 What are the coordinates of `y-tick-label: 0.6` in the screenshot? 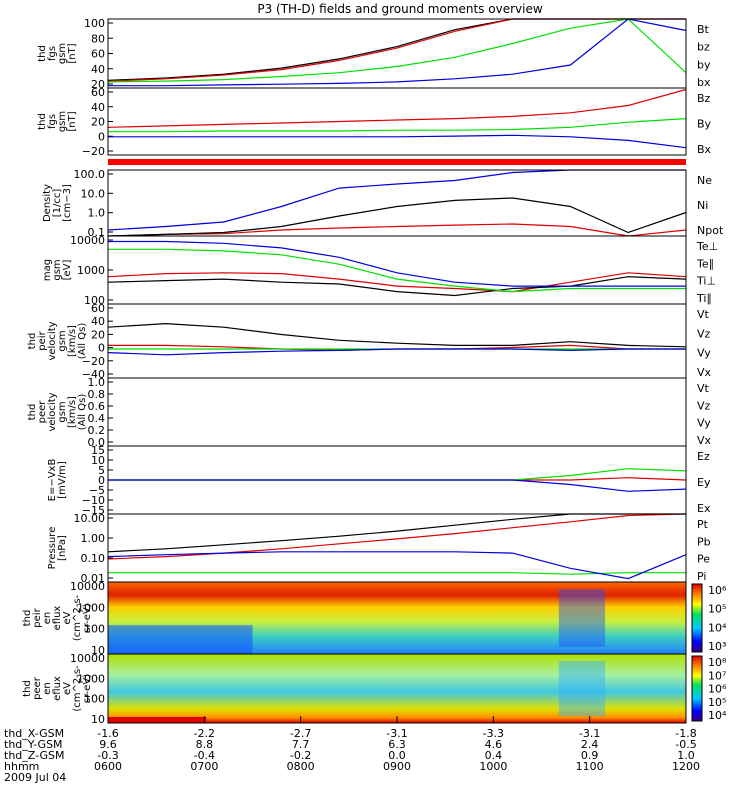 It's located at (97, 406).